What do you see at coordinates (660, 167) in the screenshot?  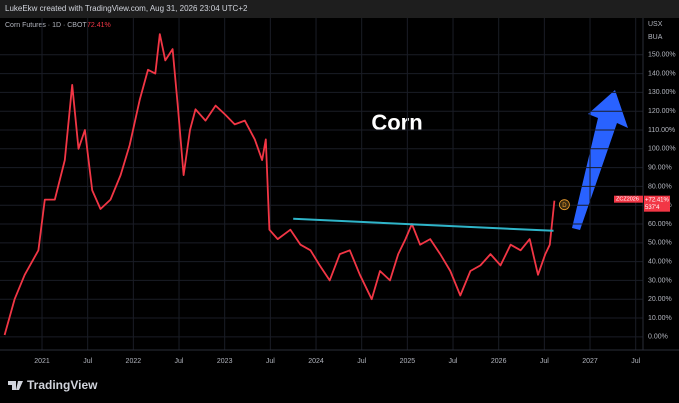 I see `y-tick-label: 90.00%` at bounding box center [660, 167].